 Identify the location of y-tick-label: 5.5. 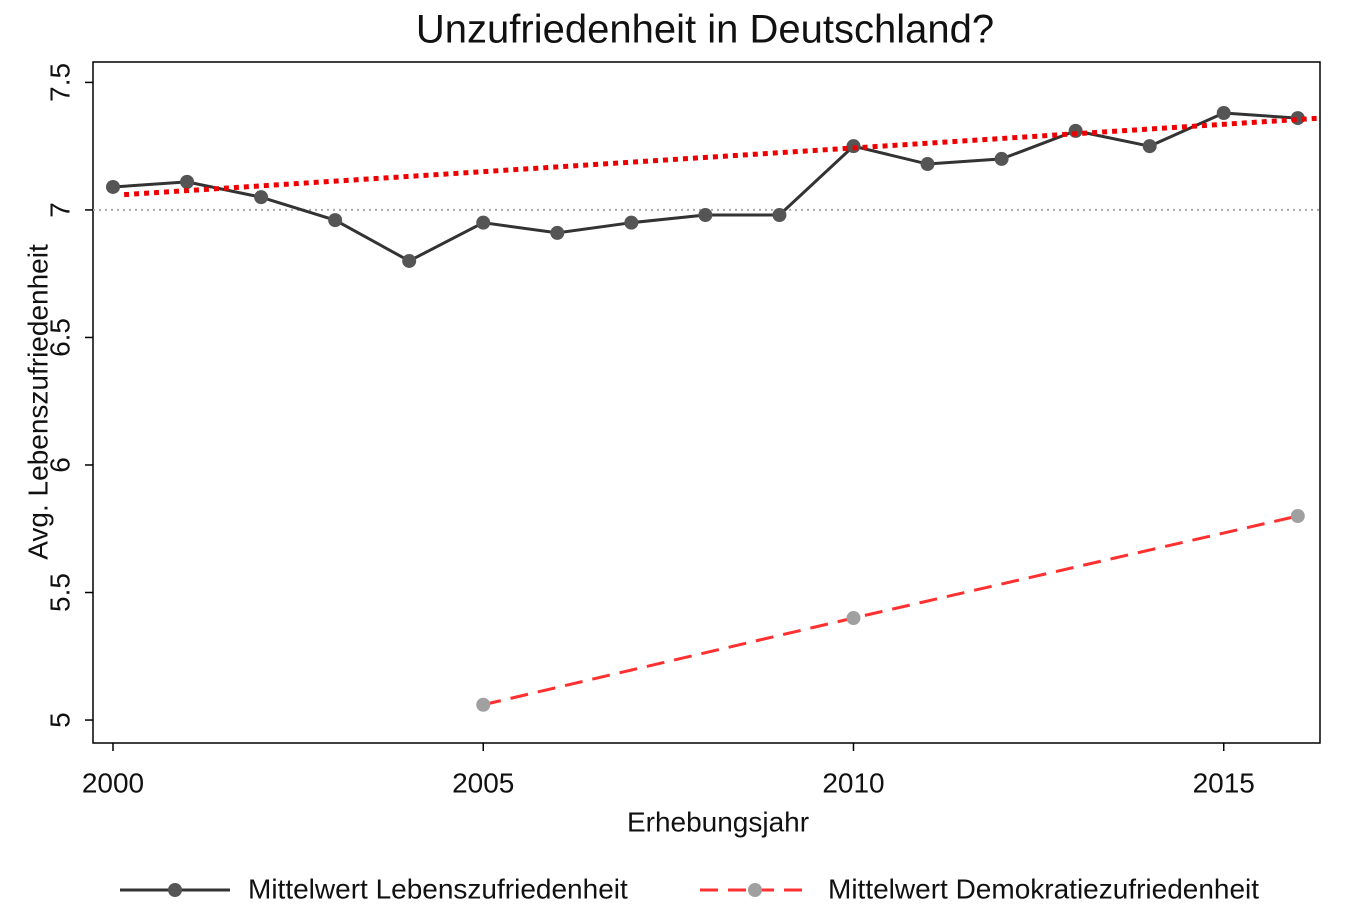
(59, 592).